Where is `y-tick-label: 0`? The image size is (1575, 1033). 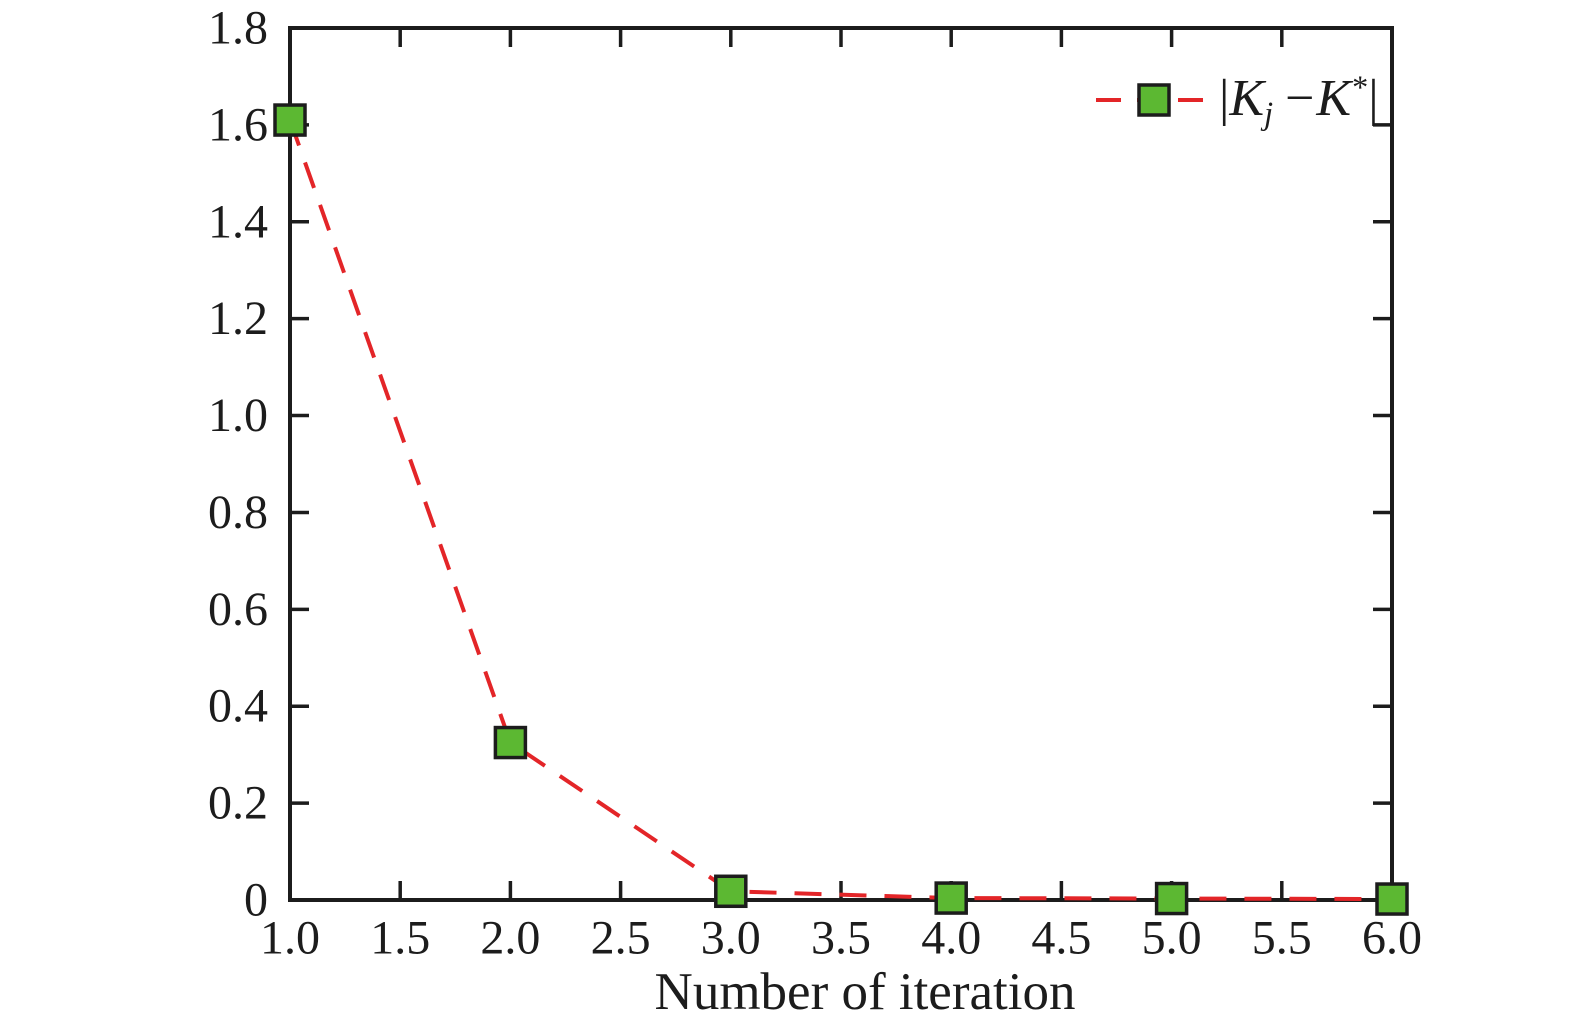 y-tick-label: 0 is located at coordinates (256, 900).